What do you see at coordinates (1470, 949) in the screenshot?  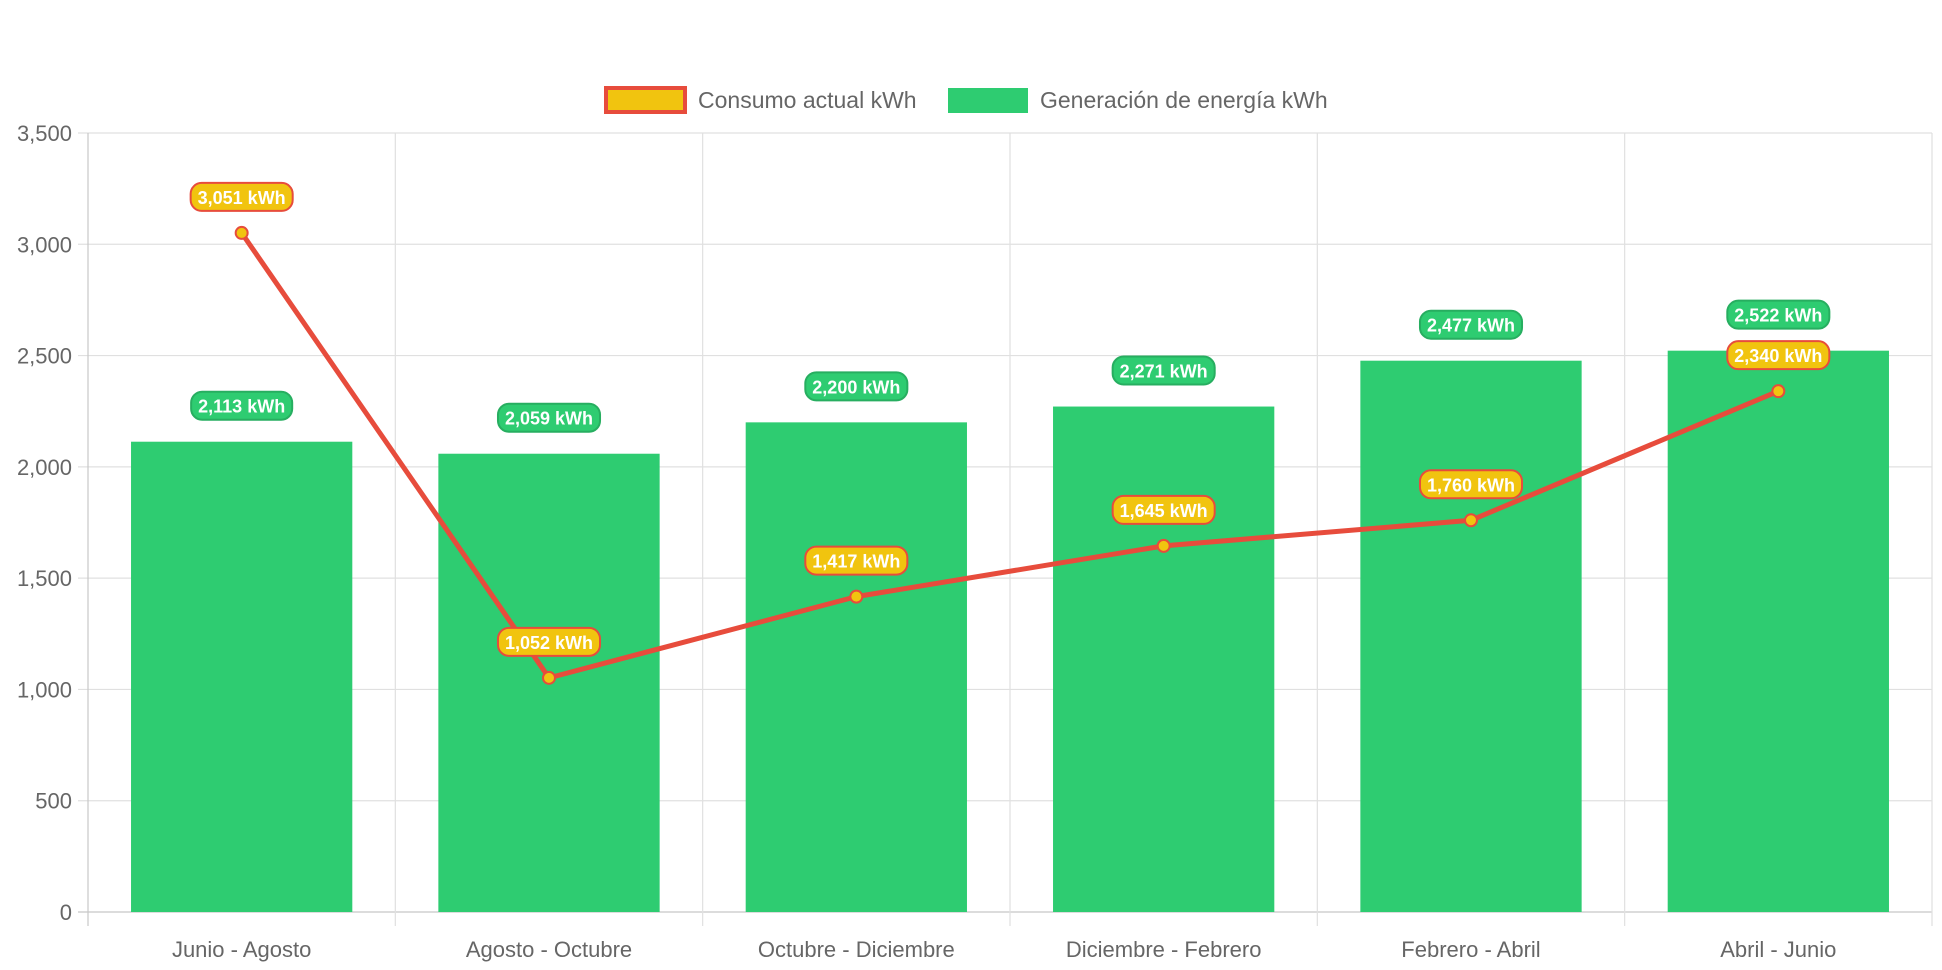 I see `x-tick-label: Febrero - Abril` at bounding box center [1470, 949].